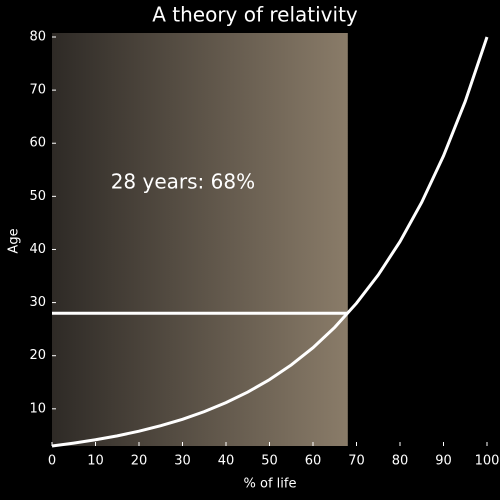 The height and width of the screenshot is (500, 500). Describe the element at coordinates (14, 240) in the screenshot. I see `y-axis-label: Age` at that location.